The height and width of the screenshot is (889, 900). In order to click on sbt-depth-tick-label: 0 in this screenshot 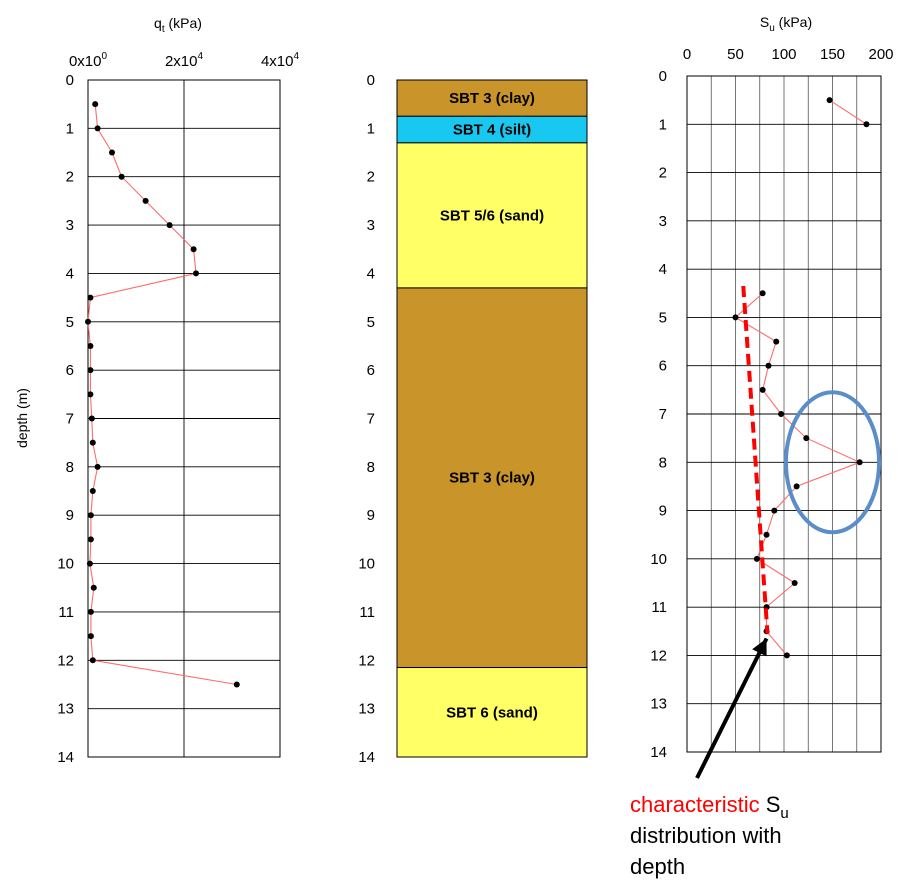, I will do `click(371, 80)`.